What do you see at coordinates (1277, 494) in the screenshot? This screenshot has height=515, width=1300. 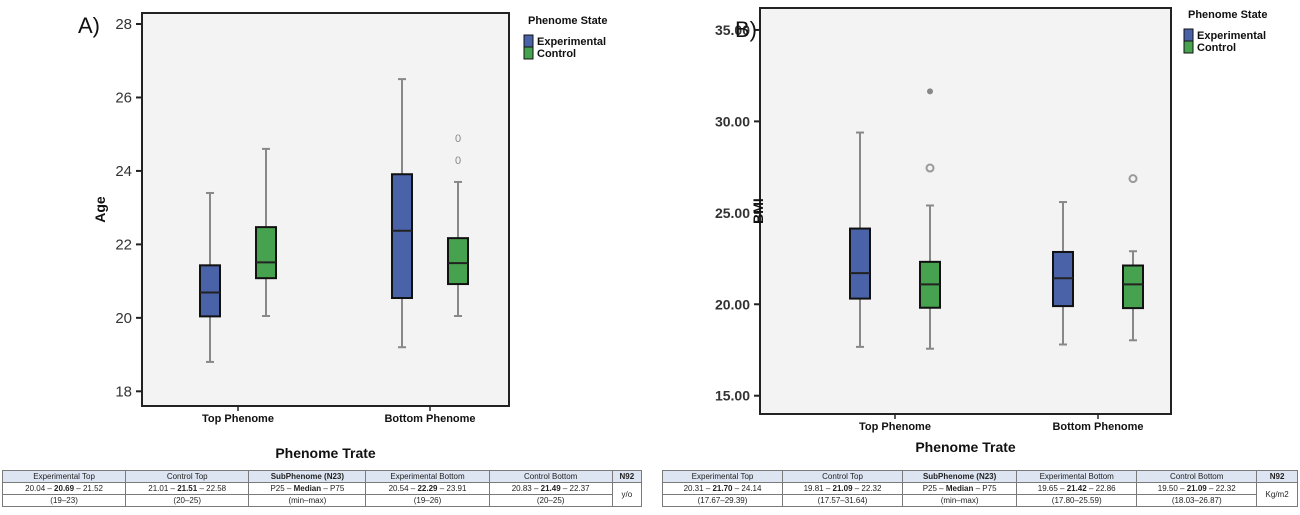 I see `unit-cell: Kg/m2` at bounding box center [1277, 494].